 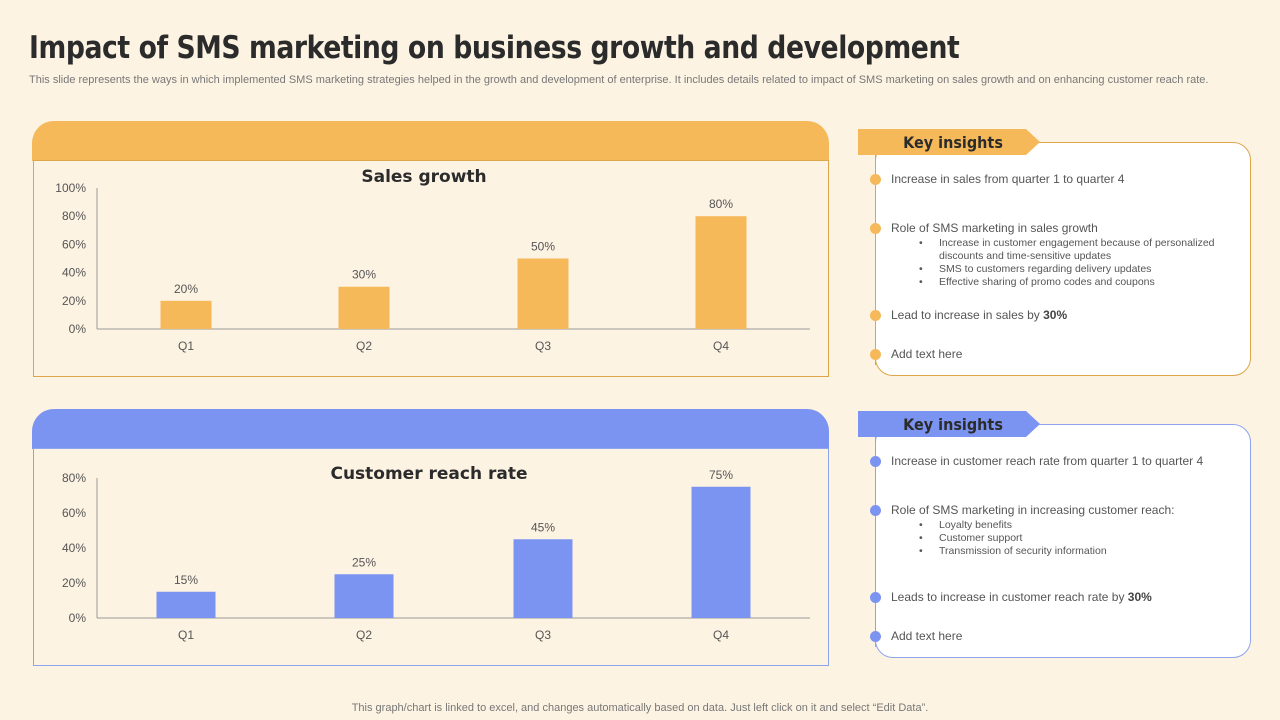 What do you see at coordinates (186, 580) in the screenshot?
I see `reach-data-label: 15%` at bounding box center [186, 580].